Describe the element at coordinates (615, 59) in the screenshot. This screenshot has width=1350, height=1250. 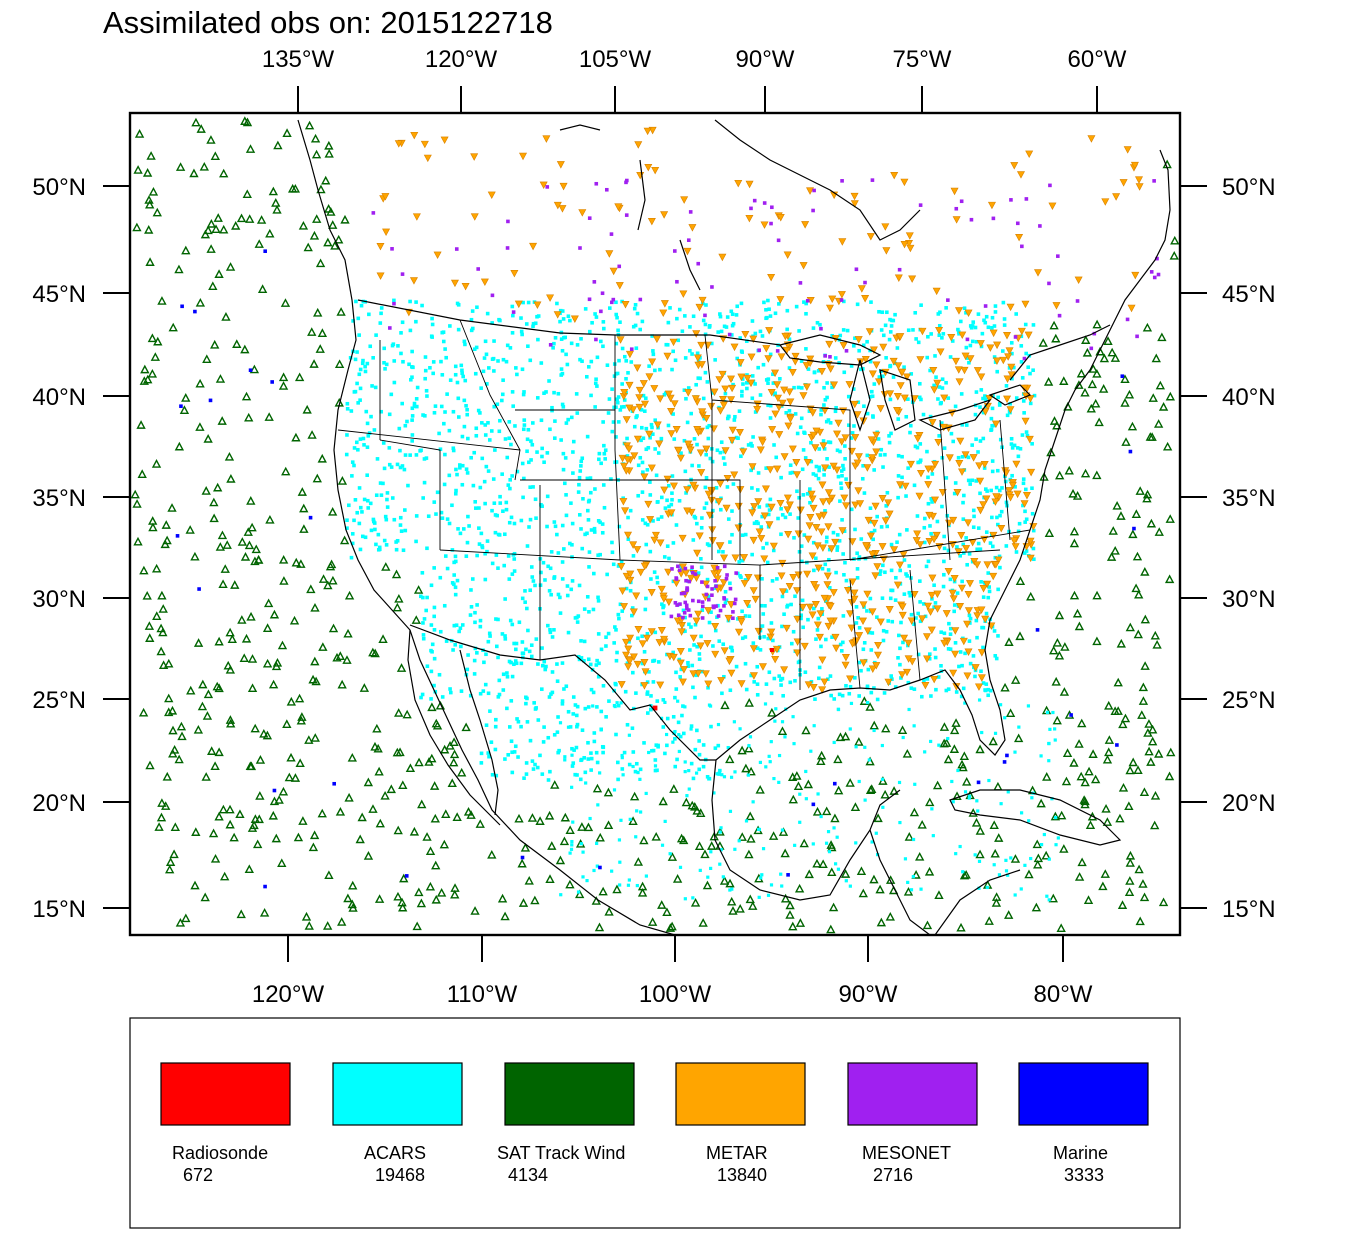
I see `top-lon-label: 105°W` at that location.